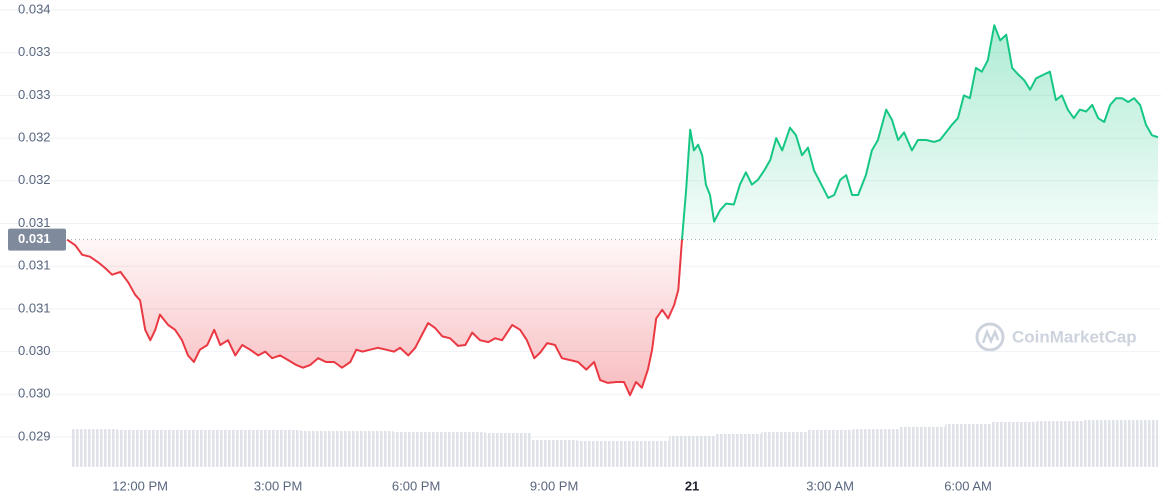 This screenshot has width=1161, height=500. What do you see at coordinates (278, 485) in the screenshot?
I see `x-tick-label: 3:00 PM` at bounding box center [278, 485].